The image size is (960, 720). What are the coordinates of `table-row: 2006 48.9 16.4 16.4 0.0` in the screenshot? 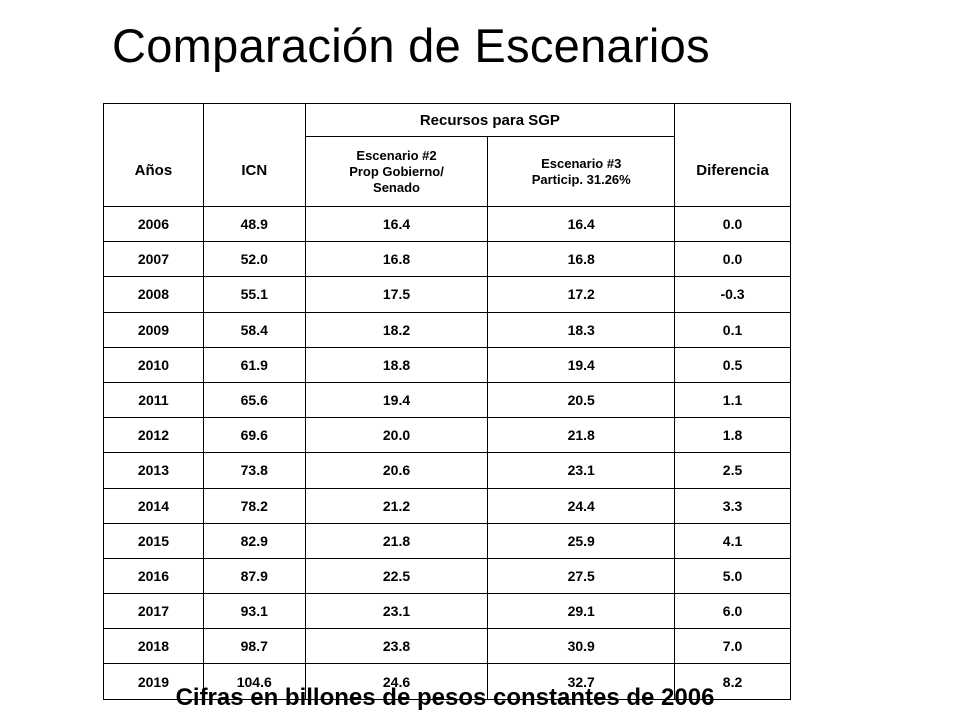 It's located at (447, 224).